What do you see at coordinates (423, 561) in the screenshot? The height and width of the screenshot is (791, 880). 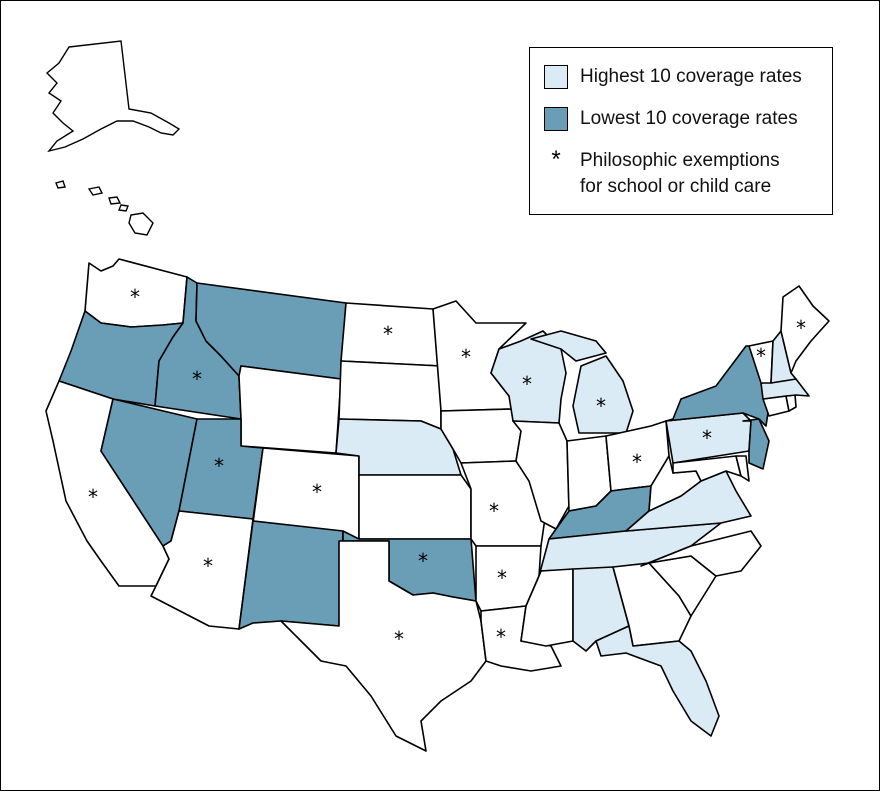 I see `exemption-mark-oklahoma: *` at bounding box center [423, 561].